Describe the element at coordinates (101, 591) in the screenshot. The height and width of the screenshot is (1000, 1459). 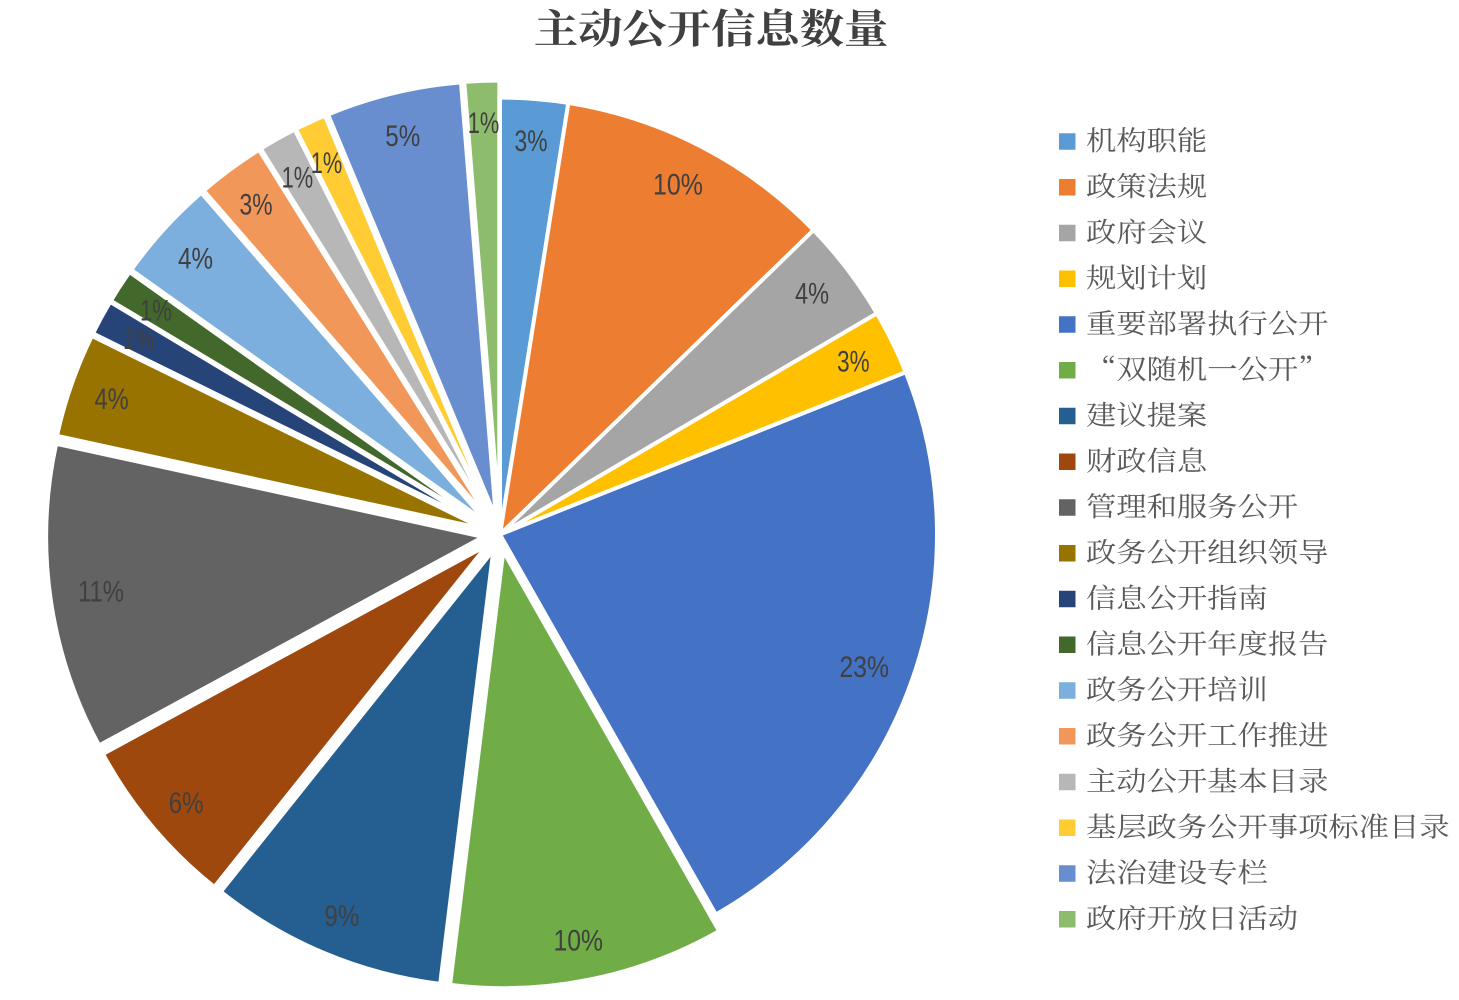
I see `svg-text: 11%` at that location.